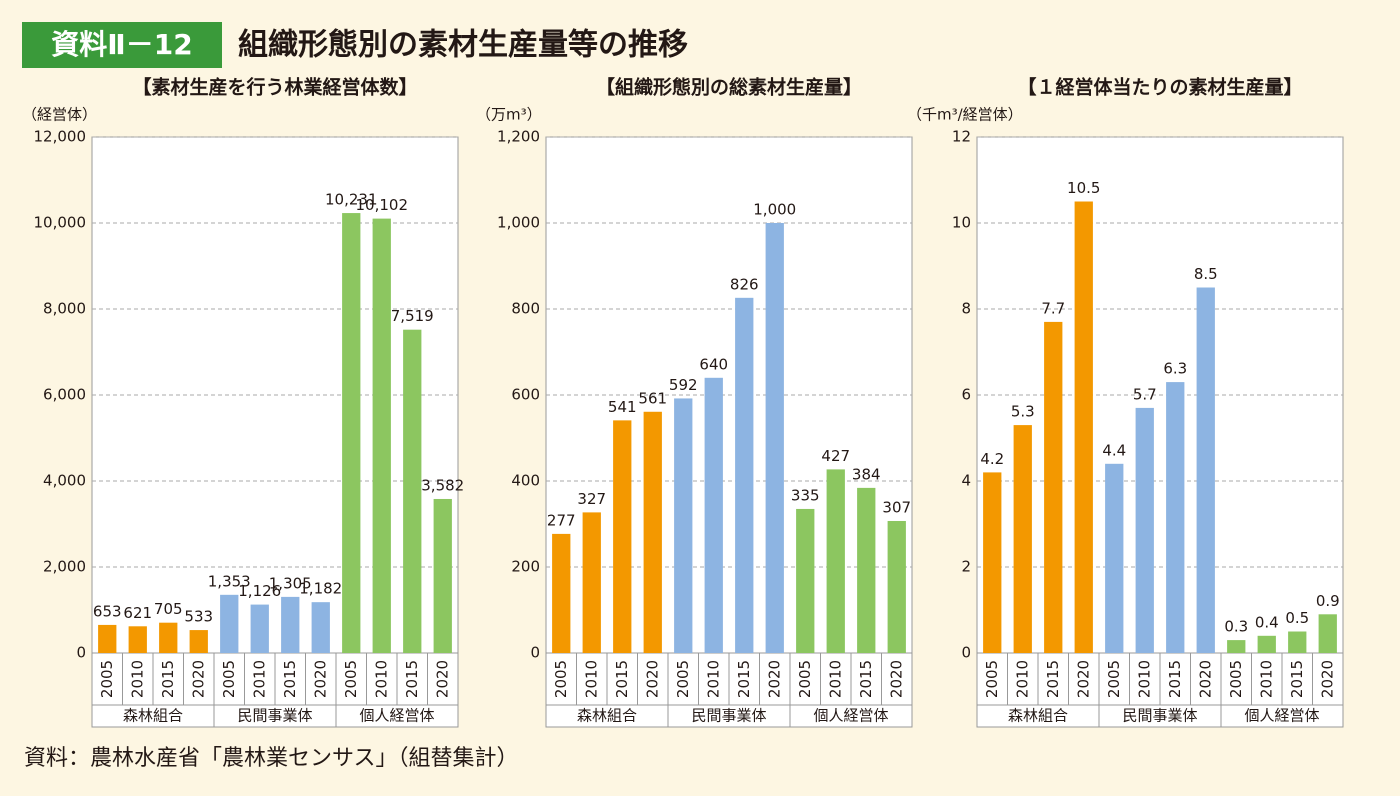 The height and width of the screenshot is (796, 1400). What do you see at coordinates (713, 364) in the screenshot?
I see `value-label: 640` at bounding box center [713, 364].